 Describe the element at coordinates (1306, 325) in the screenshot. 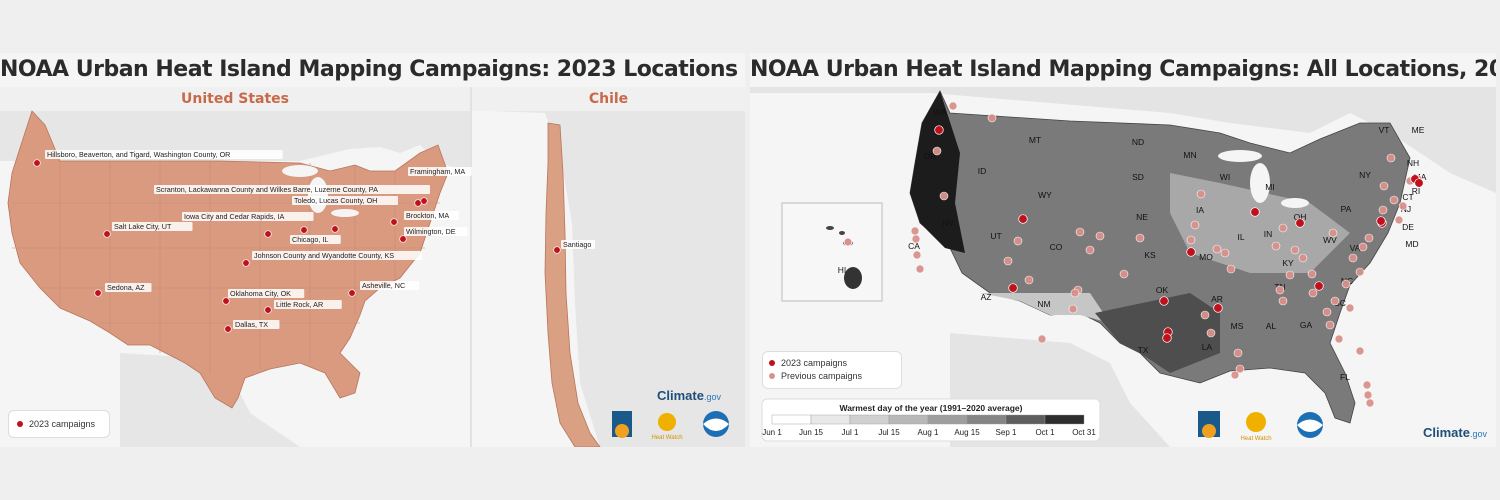

I see `state-label-ga: GA` at that location.